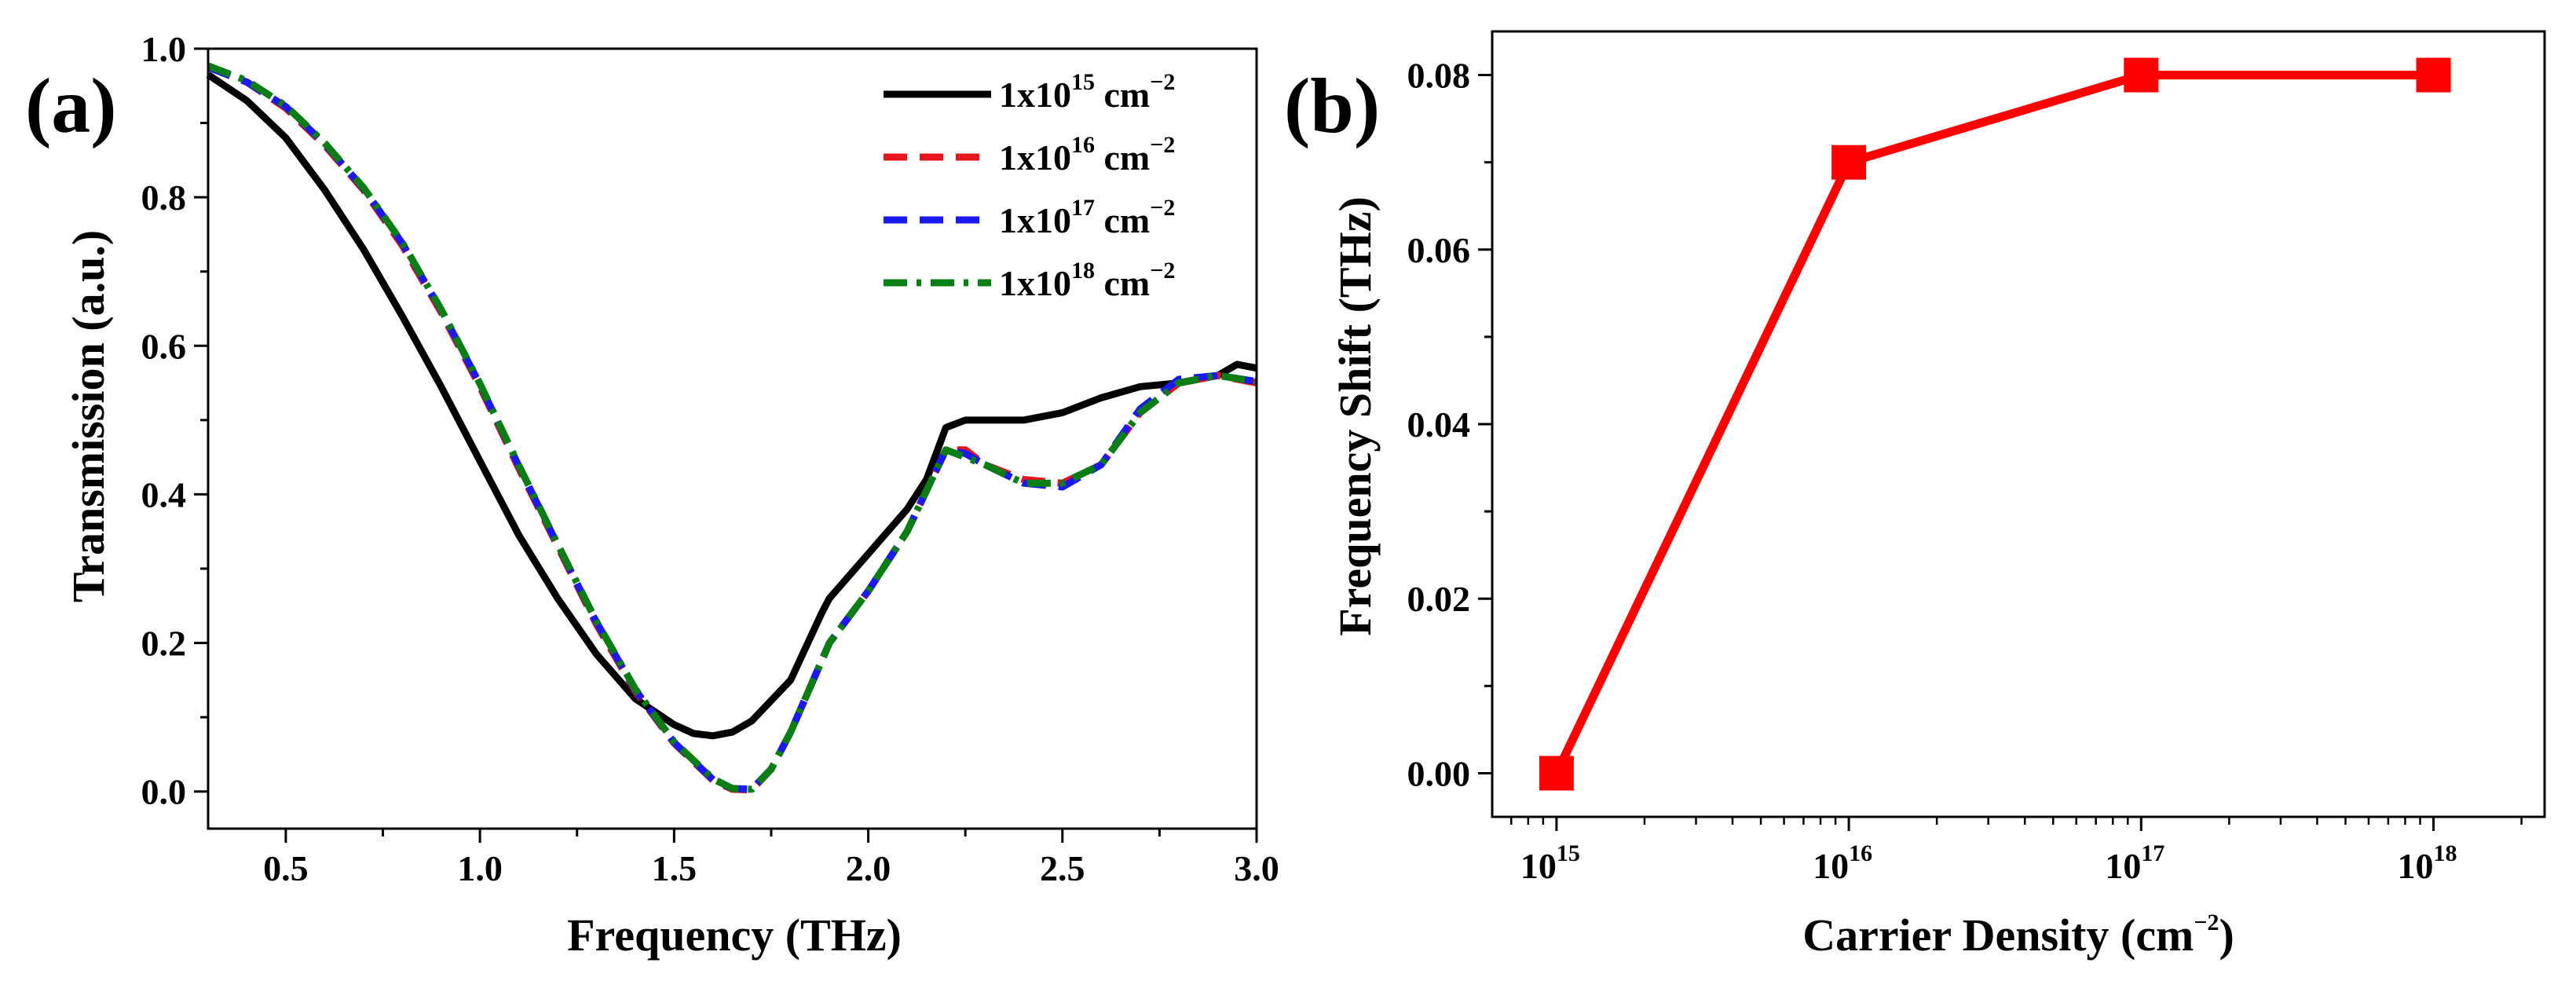 Image resolution: width=2576 pixels, height=992 pixels. What do you see at coordinates (1439, 599) in the screenshot?
I see `y-tick-label: 0.02` at bounding box center [1439, 599].